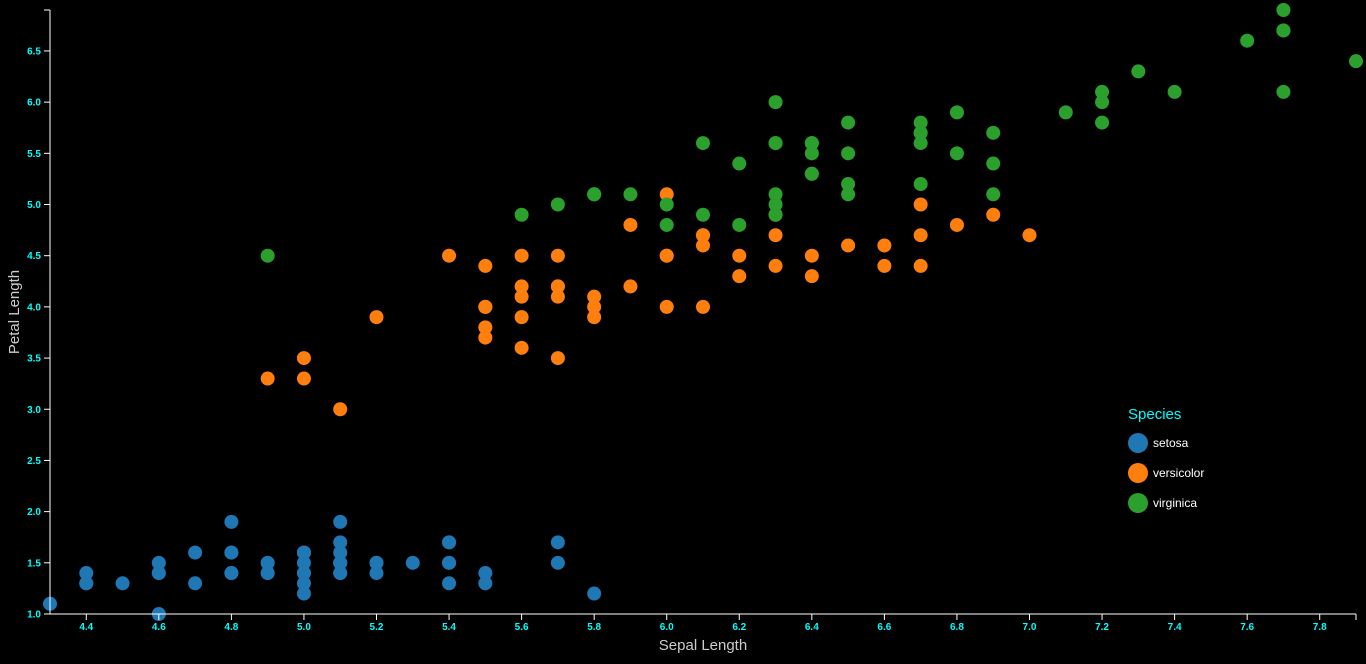  What do you see at coordinates (1138, 473) in the screenshot?
I see `legend-swatch-versicolor` at bounding box center [1138, 473].